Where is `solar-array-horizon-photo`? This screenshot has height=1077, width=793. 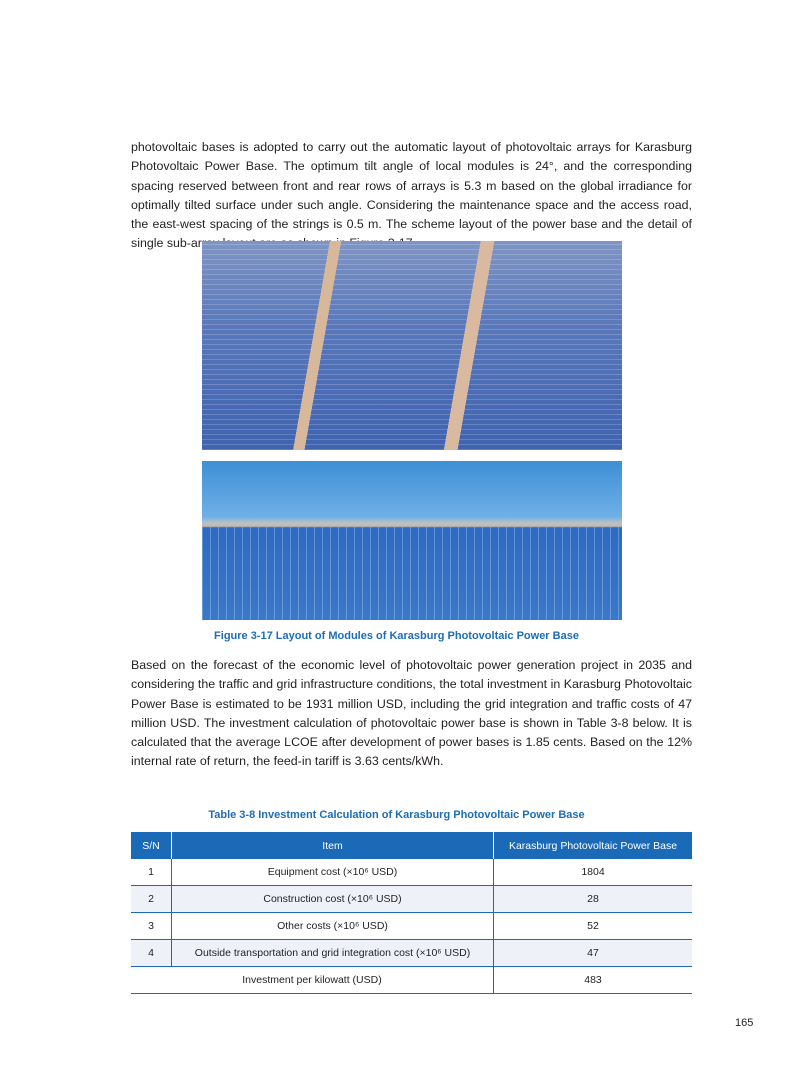 solar-array-horizon-photo is located at coordinates (412, 540).